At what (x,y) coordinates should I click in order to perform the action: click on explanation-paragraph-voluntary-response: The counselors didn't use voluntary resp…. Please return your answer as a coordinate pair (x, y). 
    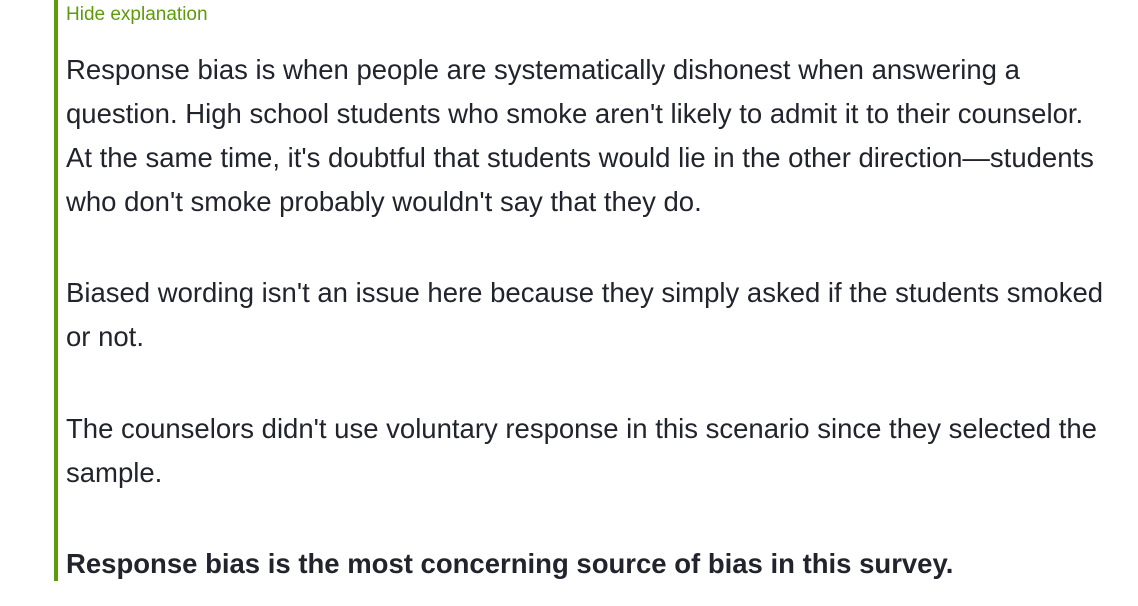
    Looking at the image, I should click on (581, 450).